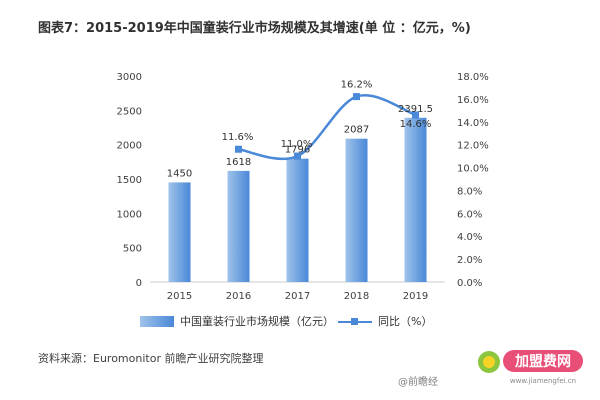 The width and height of the screenshot is (600, 400). Describe the element at coordinates (257, 321) in the screenshot. I see `legend-bar-label: 中国童装行业市场规模（亿元）` at that location.